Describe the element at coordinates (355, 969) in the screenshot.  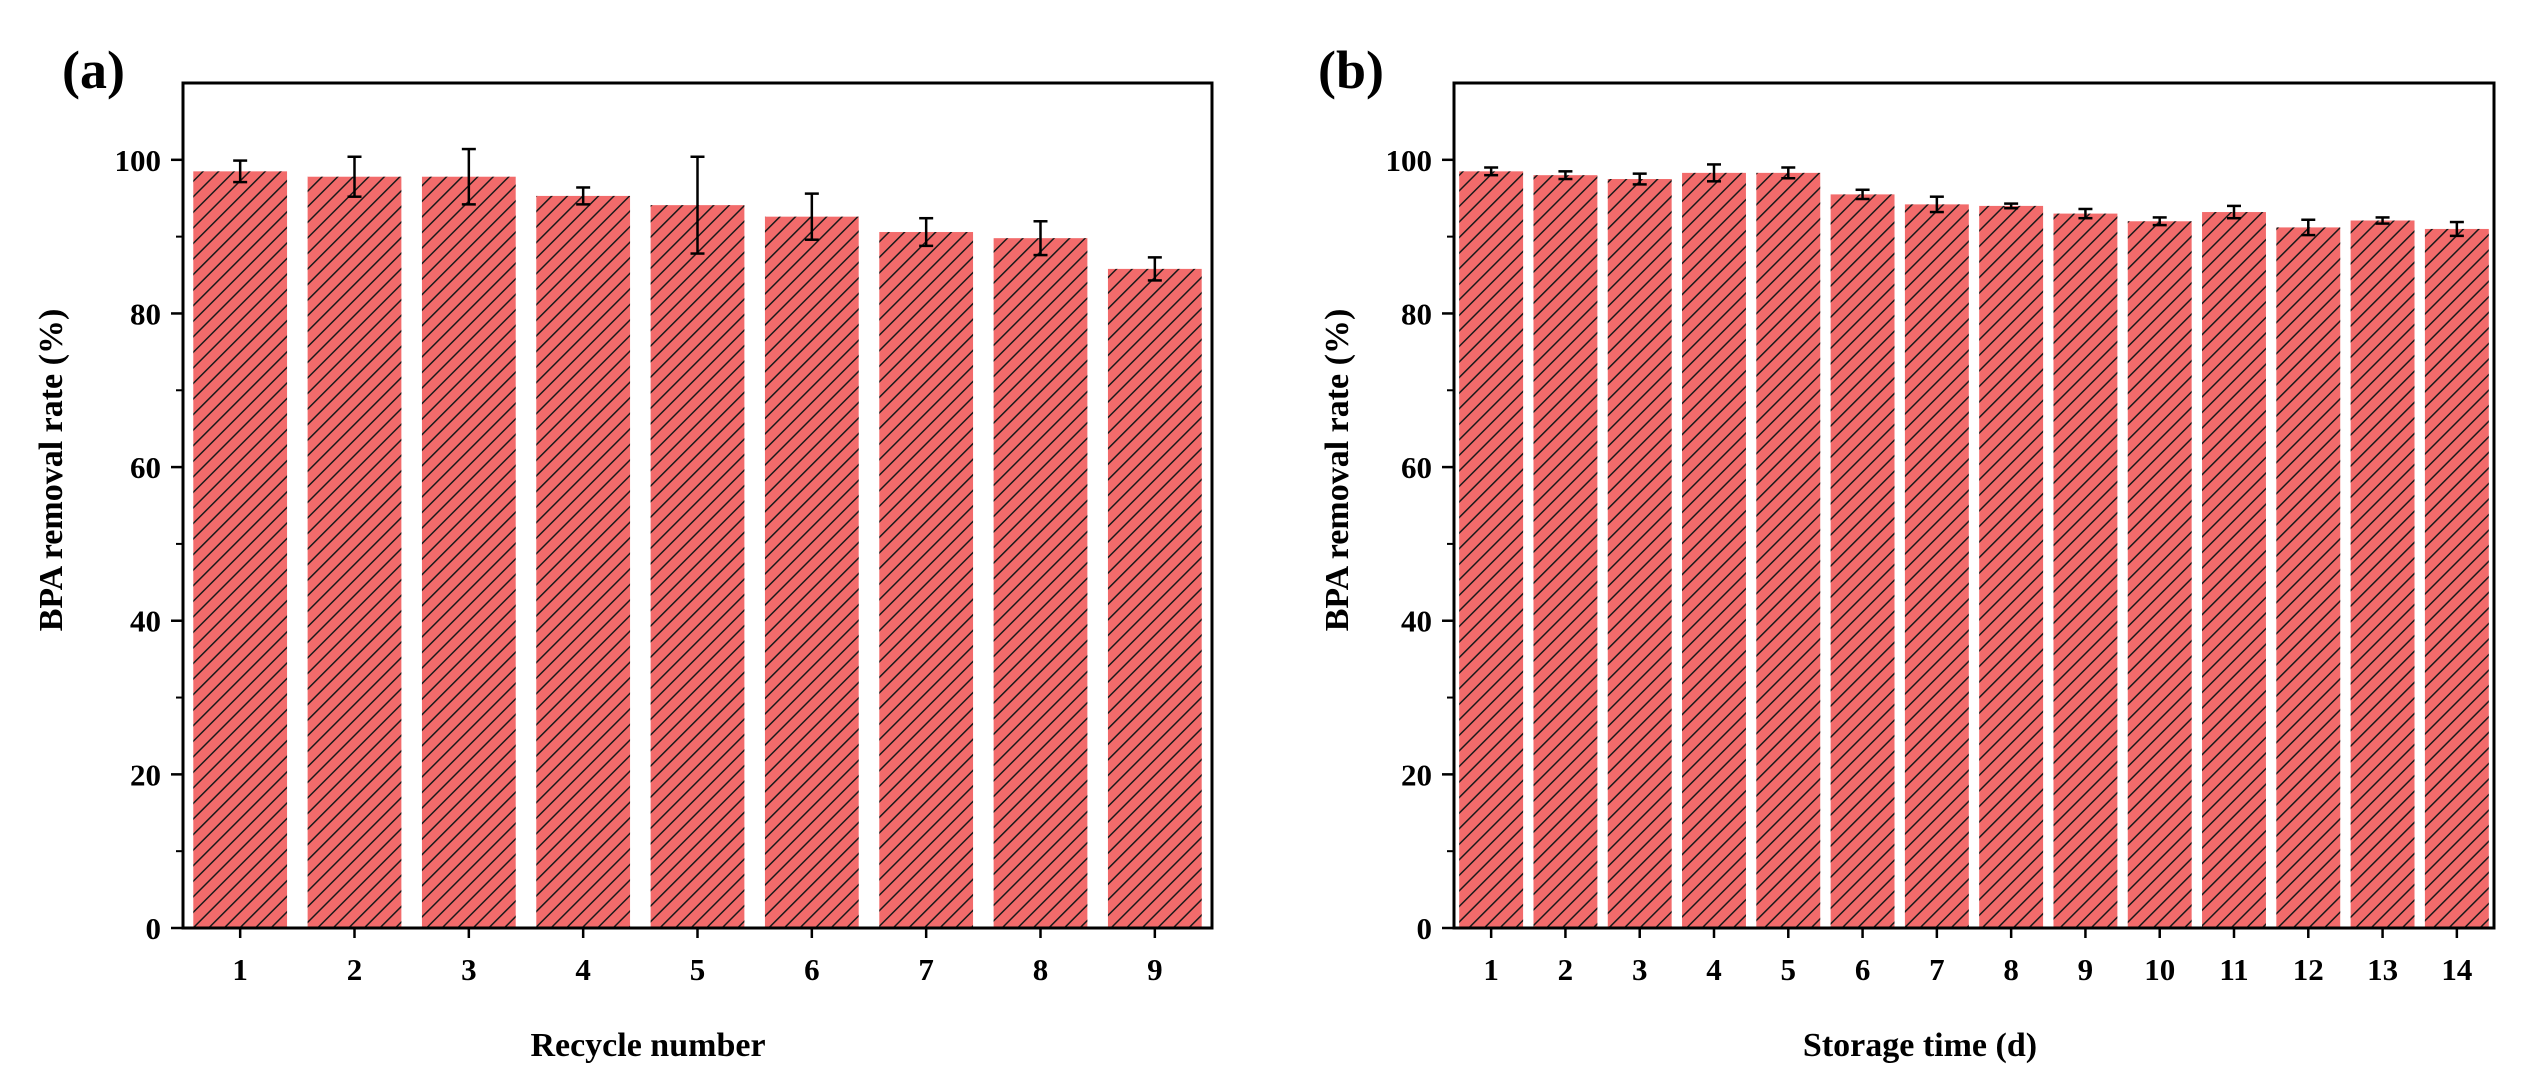
I see `x-tick-label-a-2: 2` at that location.